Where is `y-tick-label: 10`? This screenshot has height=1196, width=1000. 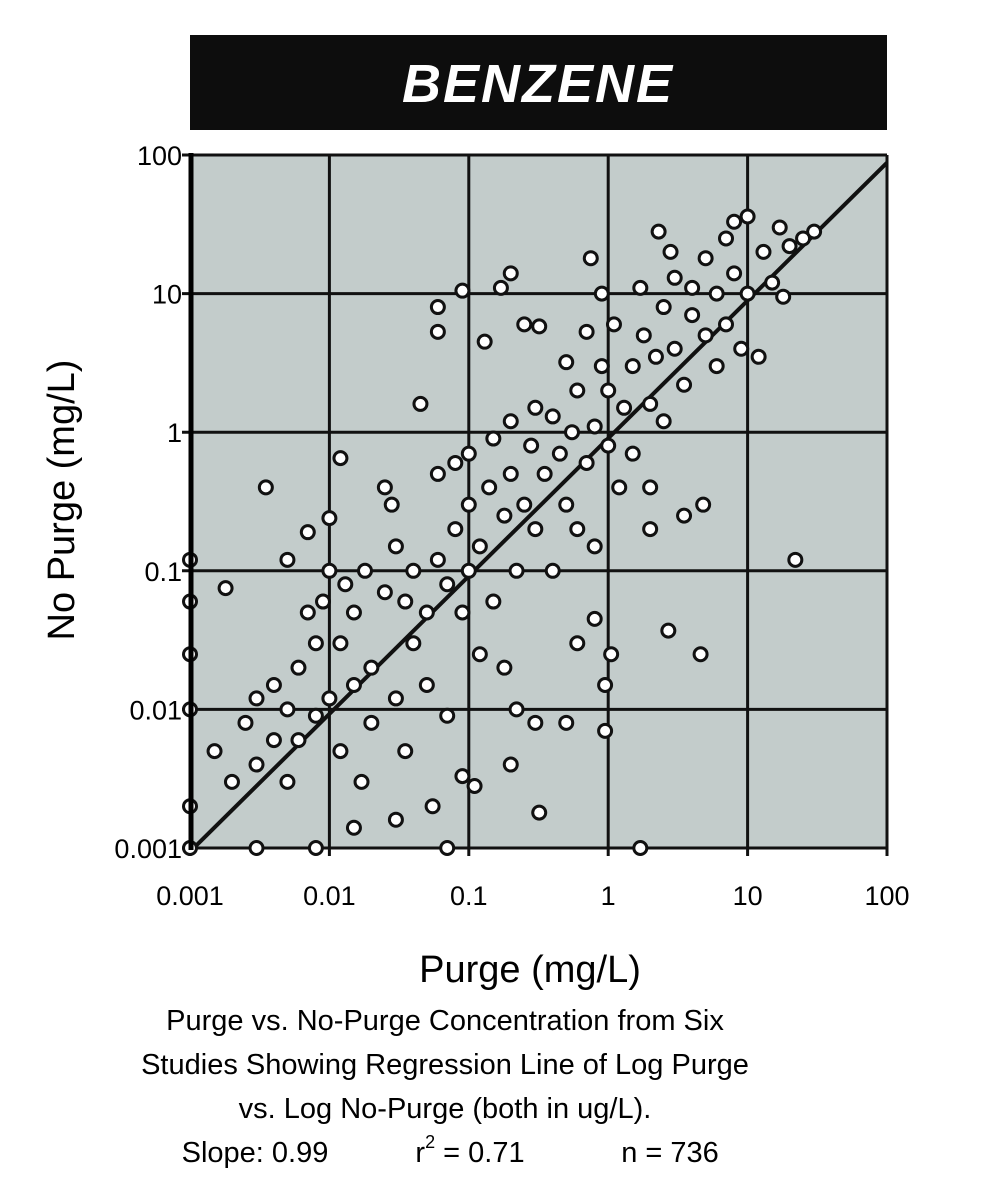 y-tick-label: 10 is located at coordinates (167, 295).